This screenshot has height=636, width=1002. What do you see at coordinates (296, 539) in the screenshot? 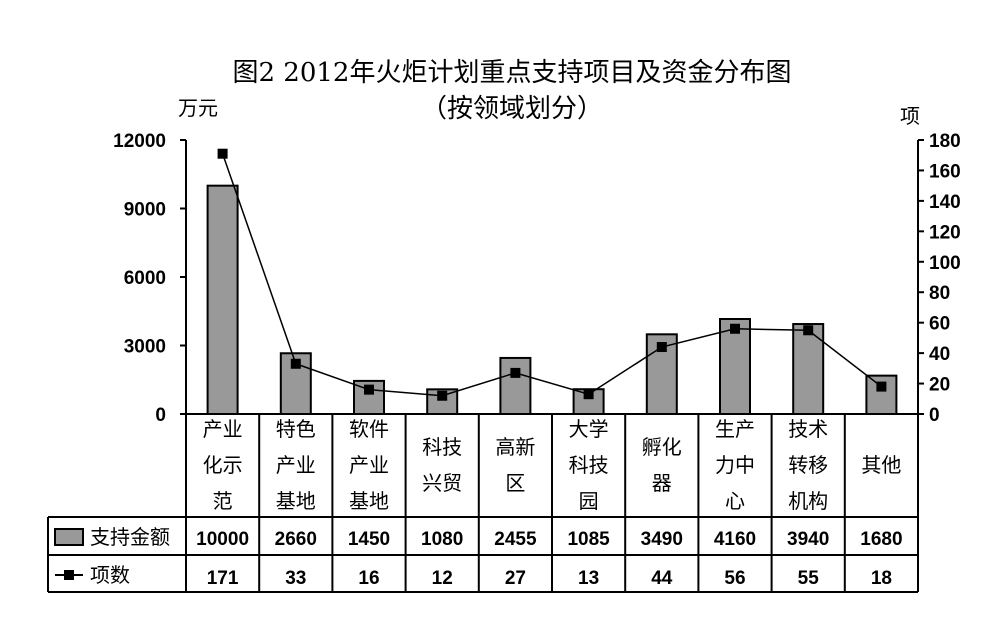
I see `bar-value-label: 2660` at bounding box center [296, 539].